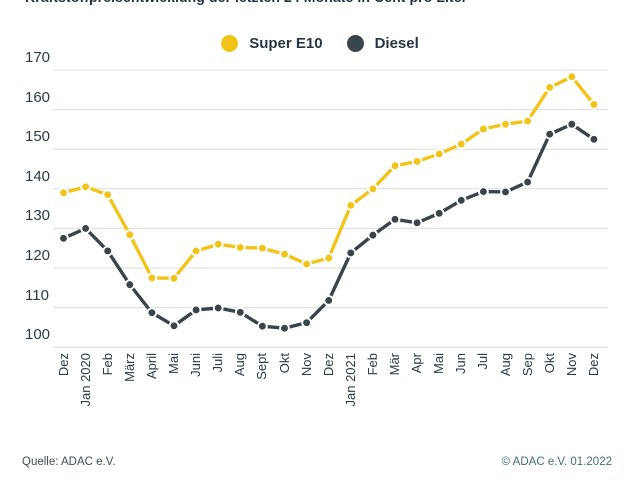  Describe the element at coordinates (38, 137) in the screenshot. I see `y-axis-label: 150` at that location.